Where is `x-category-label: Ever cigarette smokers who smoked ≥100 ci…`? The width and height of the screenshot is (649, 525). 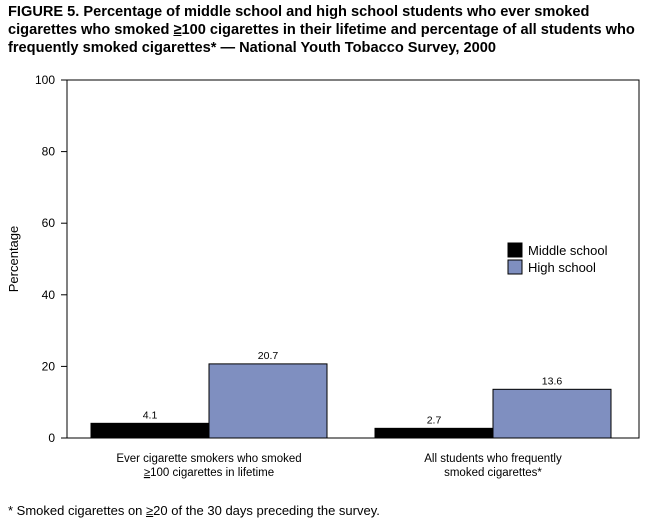 x-category-label: Ever cigarette smokers who smoked ≥100 ci… is located at coordinates (208, 466).